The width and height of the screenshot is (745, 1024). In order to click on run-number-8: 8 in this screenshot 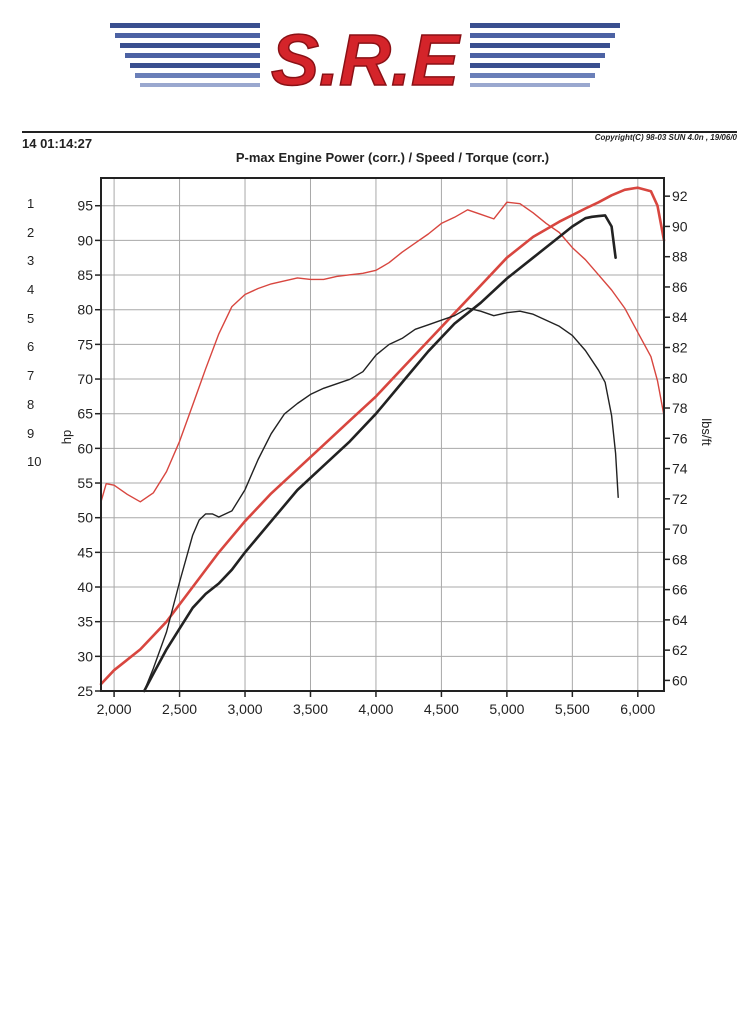, I will do `click(31, 404)`.